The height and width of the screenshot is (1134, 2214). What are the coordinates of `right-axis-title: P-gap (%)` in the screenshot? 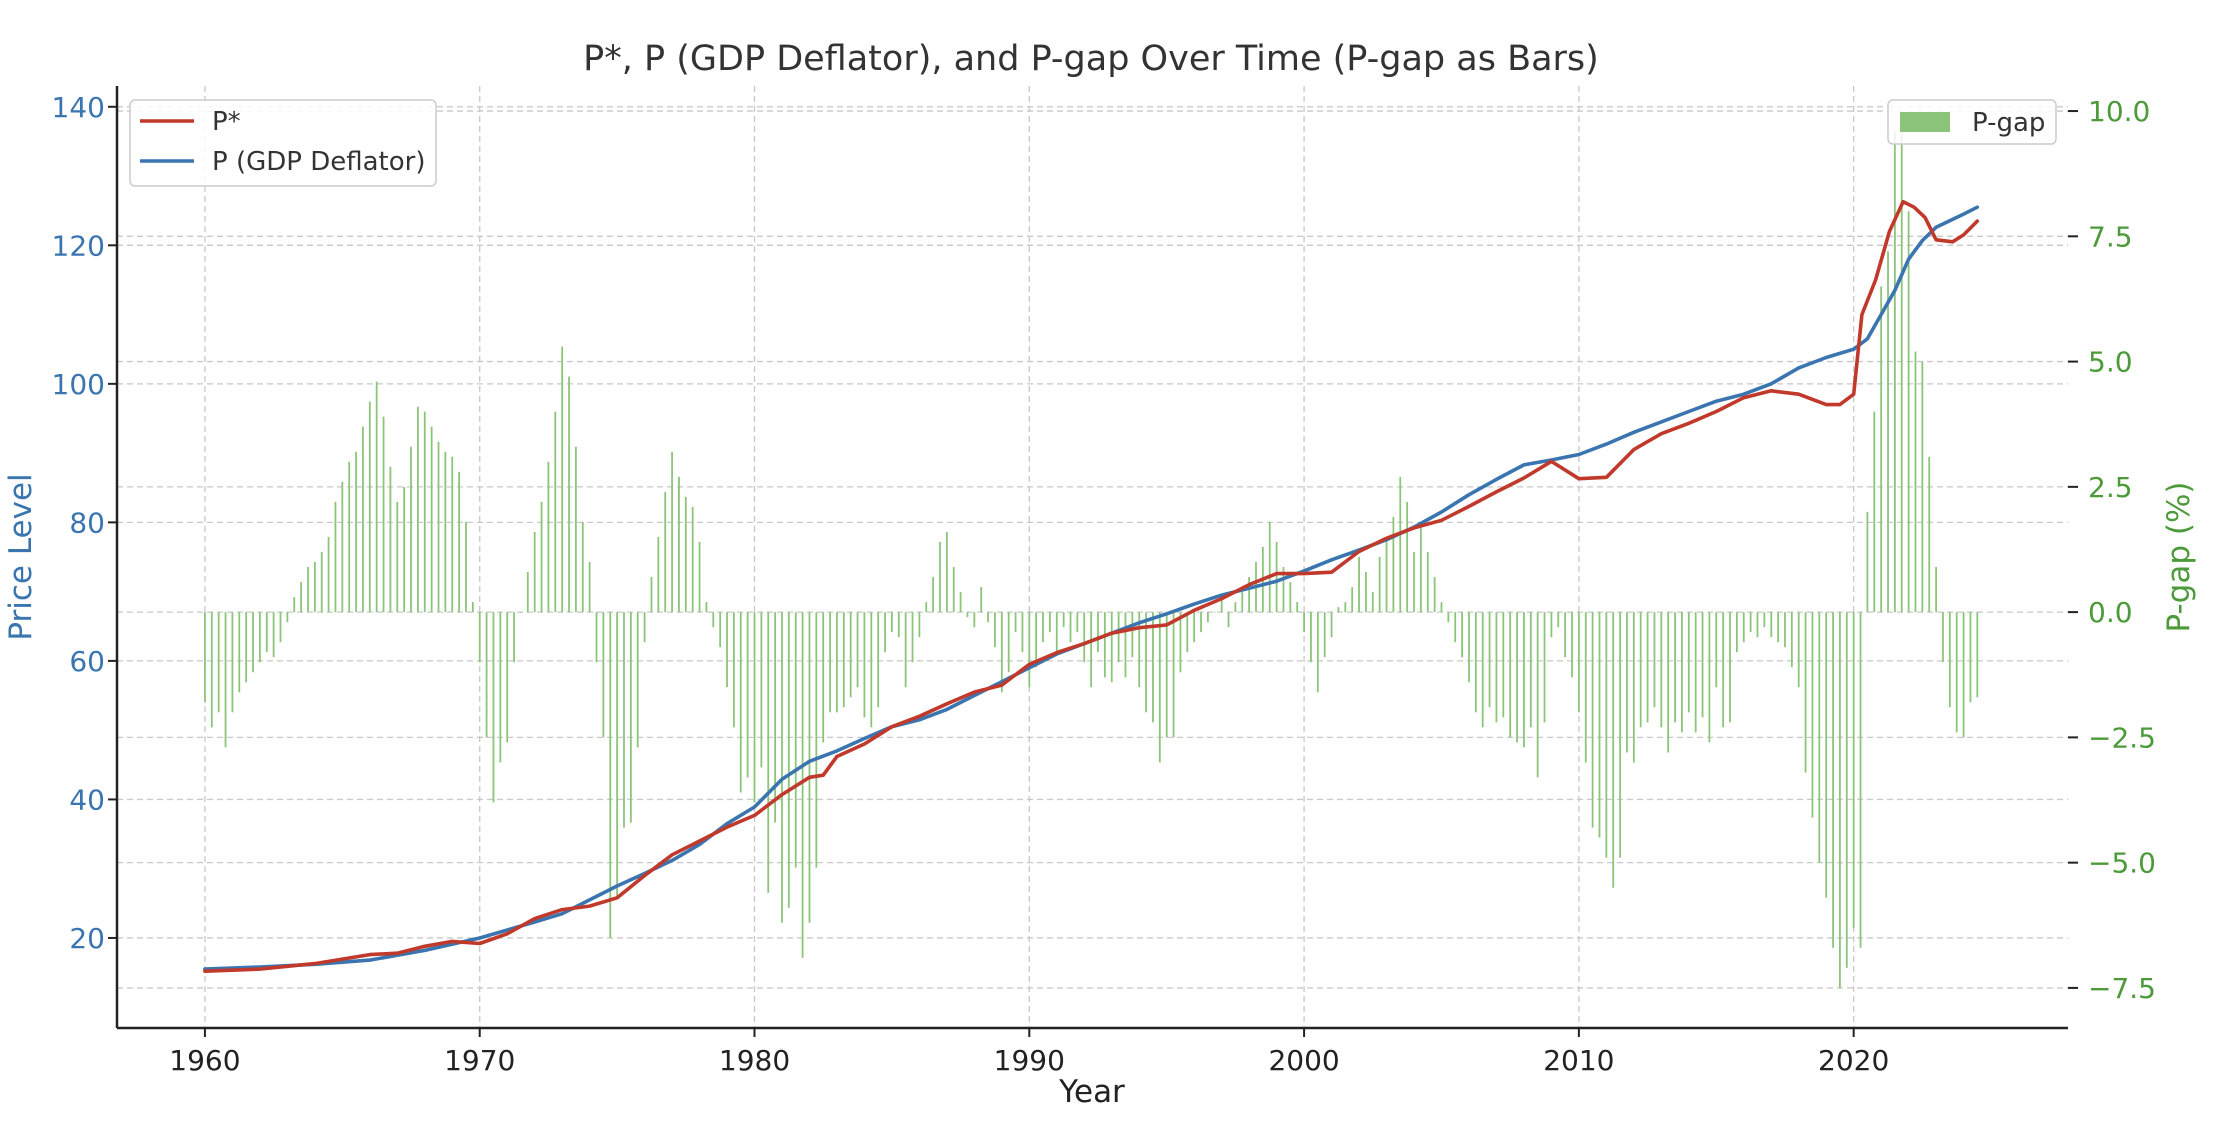 It's located at (2179, 556).